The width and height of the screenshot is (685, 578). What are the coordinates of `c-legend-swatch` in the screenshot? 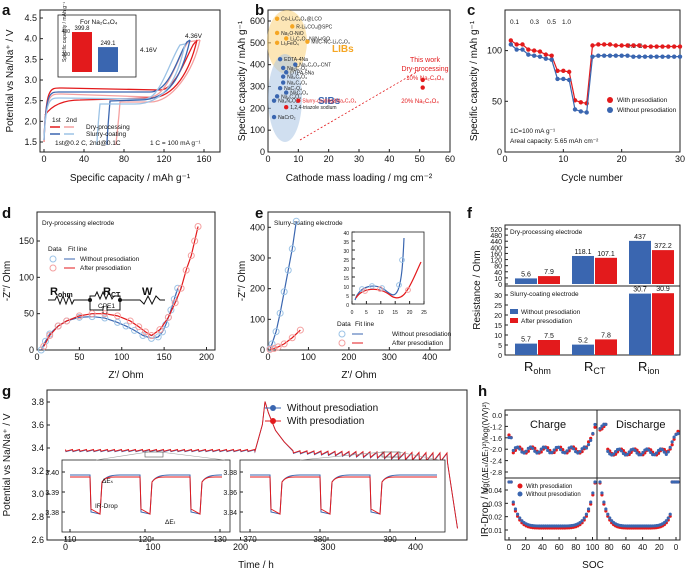 It's located at (610, 100).